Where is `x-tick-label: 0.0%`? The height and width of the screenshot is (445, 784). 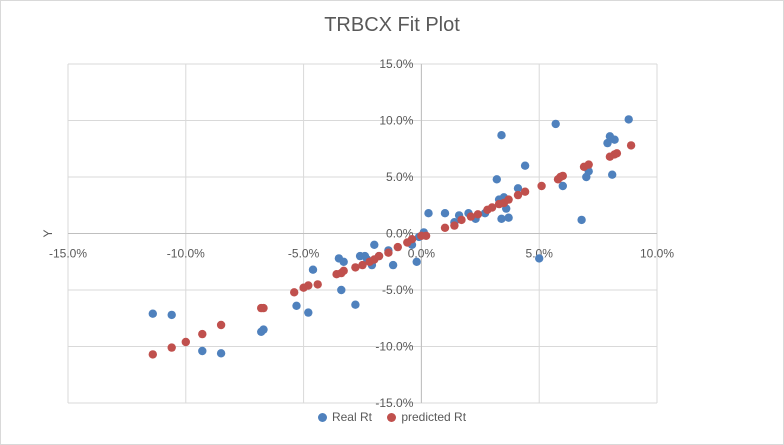
x-tick-label: 0.0% is located at coordinates (422, 254).